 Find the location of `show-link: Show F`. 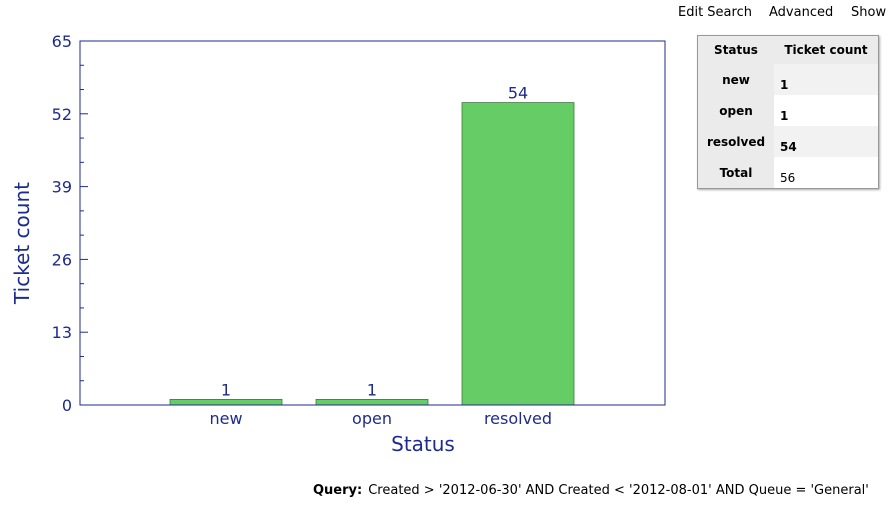

show-link: Show F is located at coordinates (870, 12).